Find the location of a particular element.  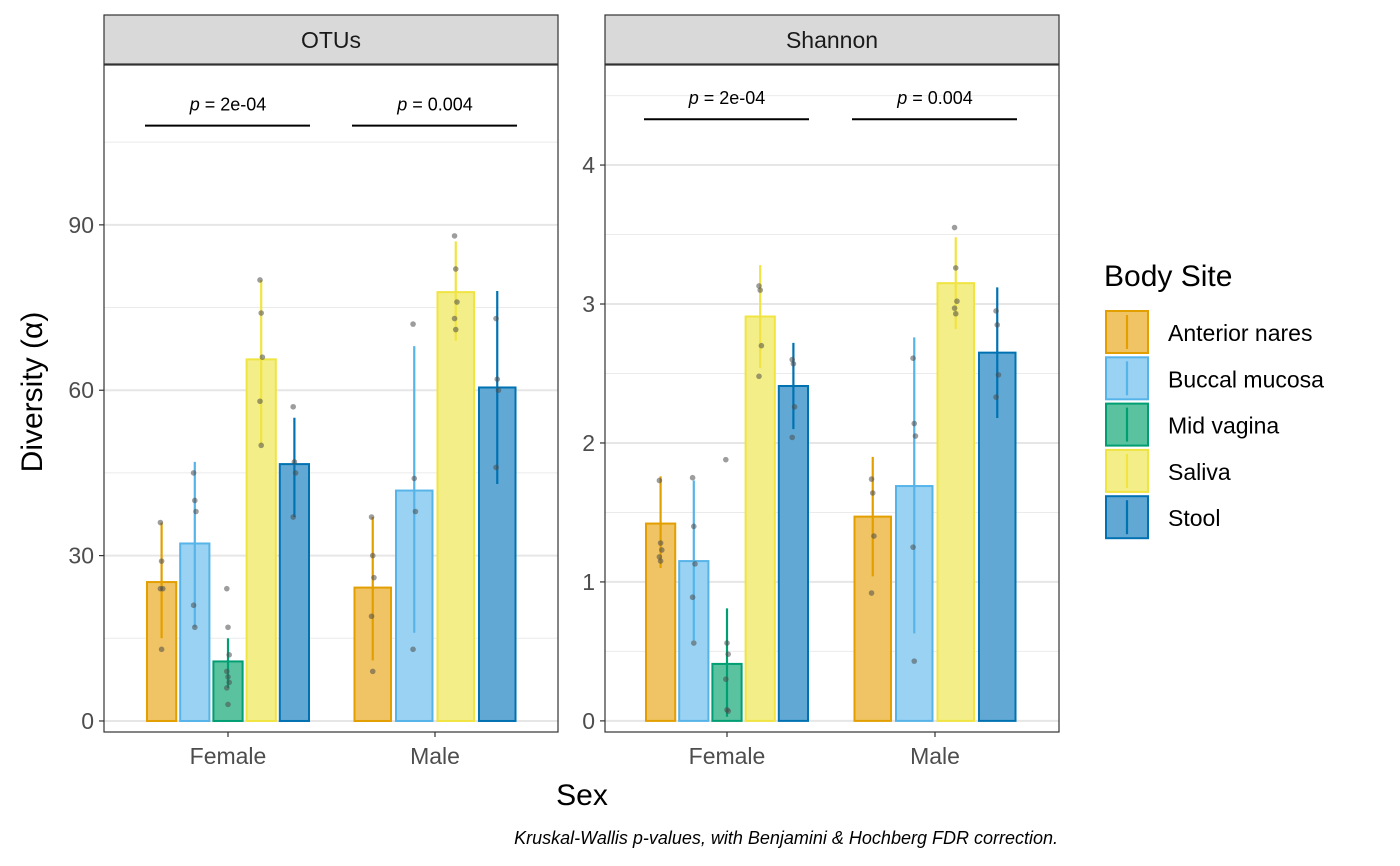

y-tick-label: 30 is located at coordinates (81, 556).